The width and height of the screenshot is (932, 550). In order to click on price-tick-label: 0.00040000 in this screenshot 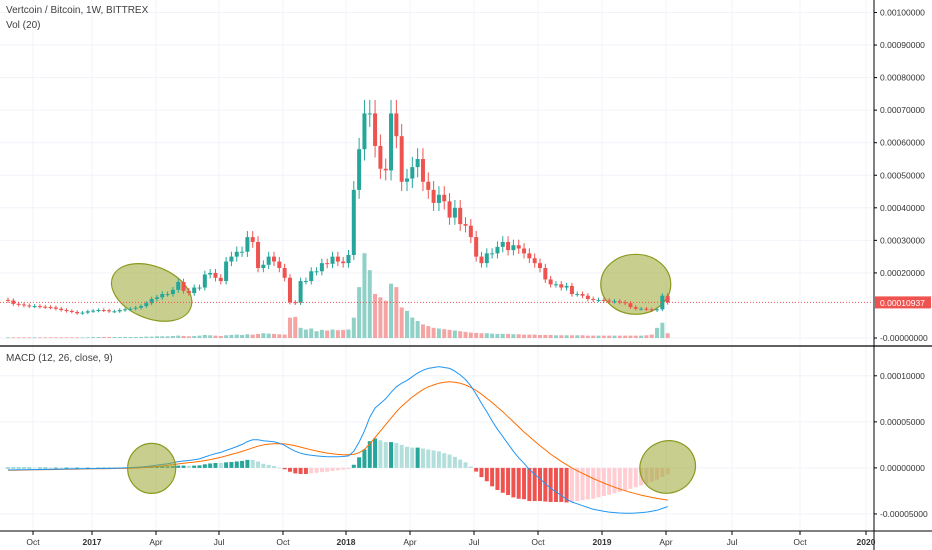, I will do `click(902, 208)`.